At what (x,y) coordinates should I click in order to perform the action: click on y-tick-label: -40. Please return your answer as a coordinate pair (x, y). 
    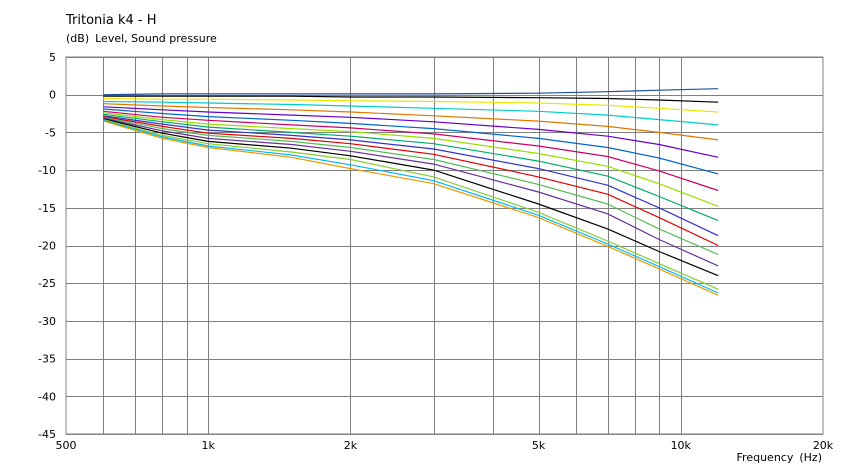
    Looking at the image, I should click on (47, 396).